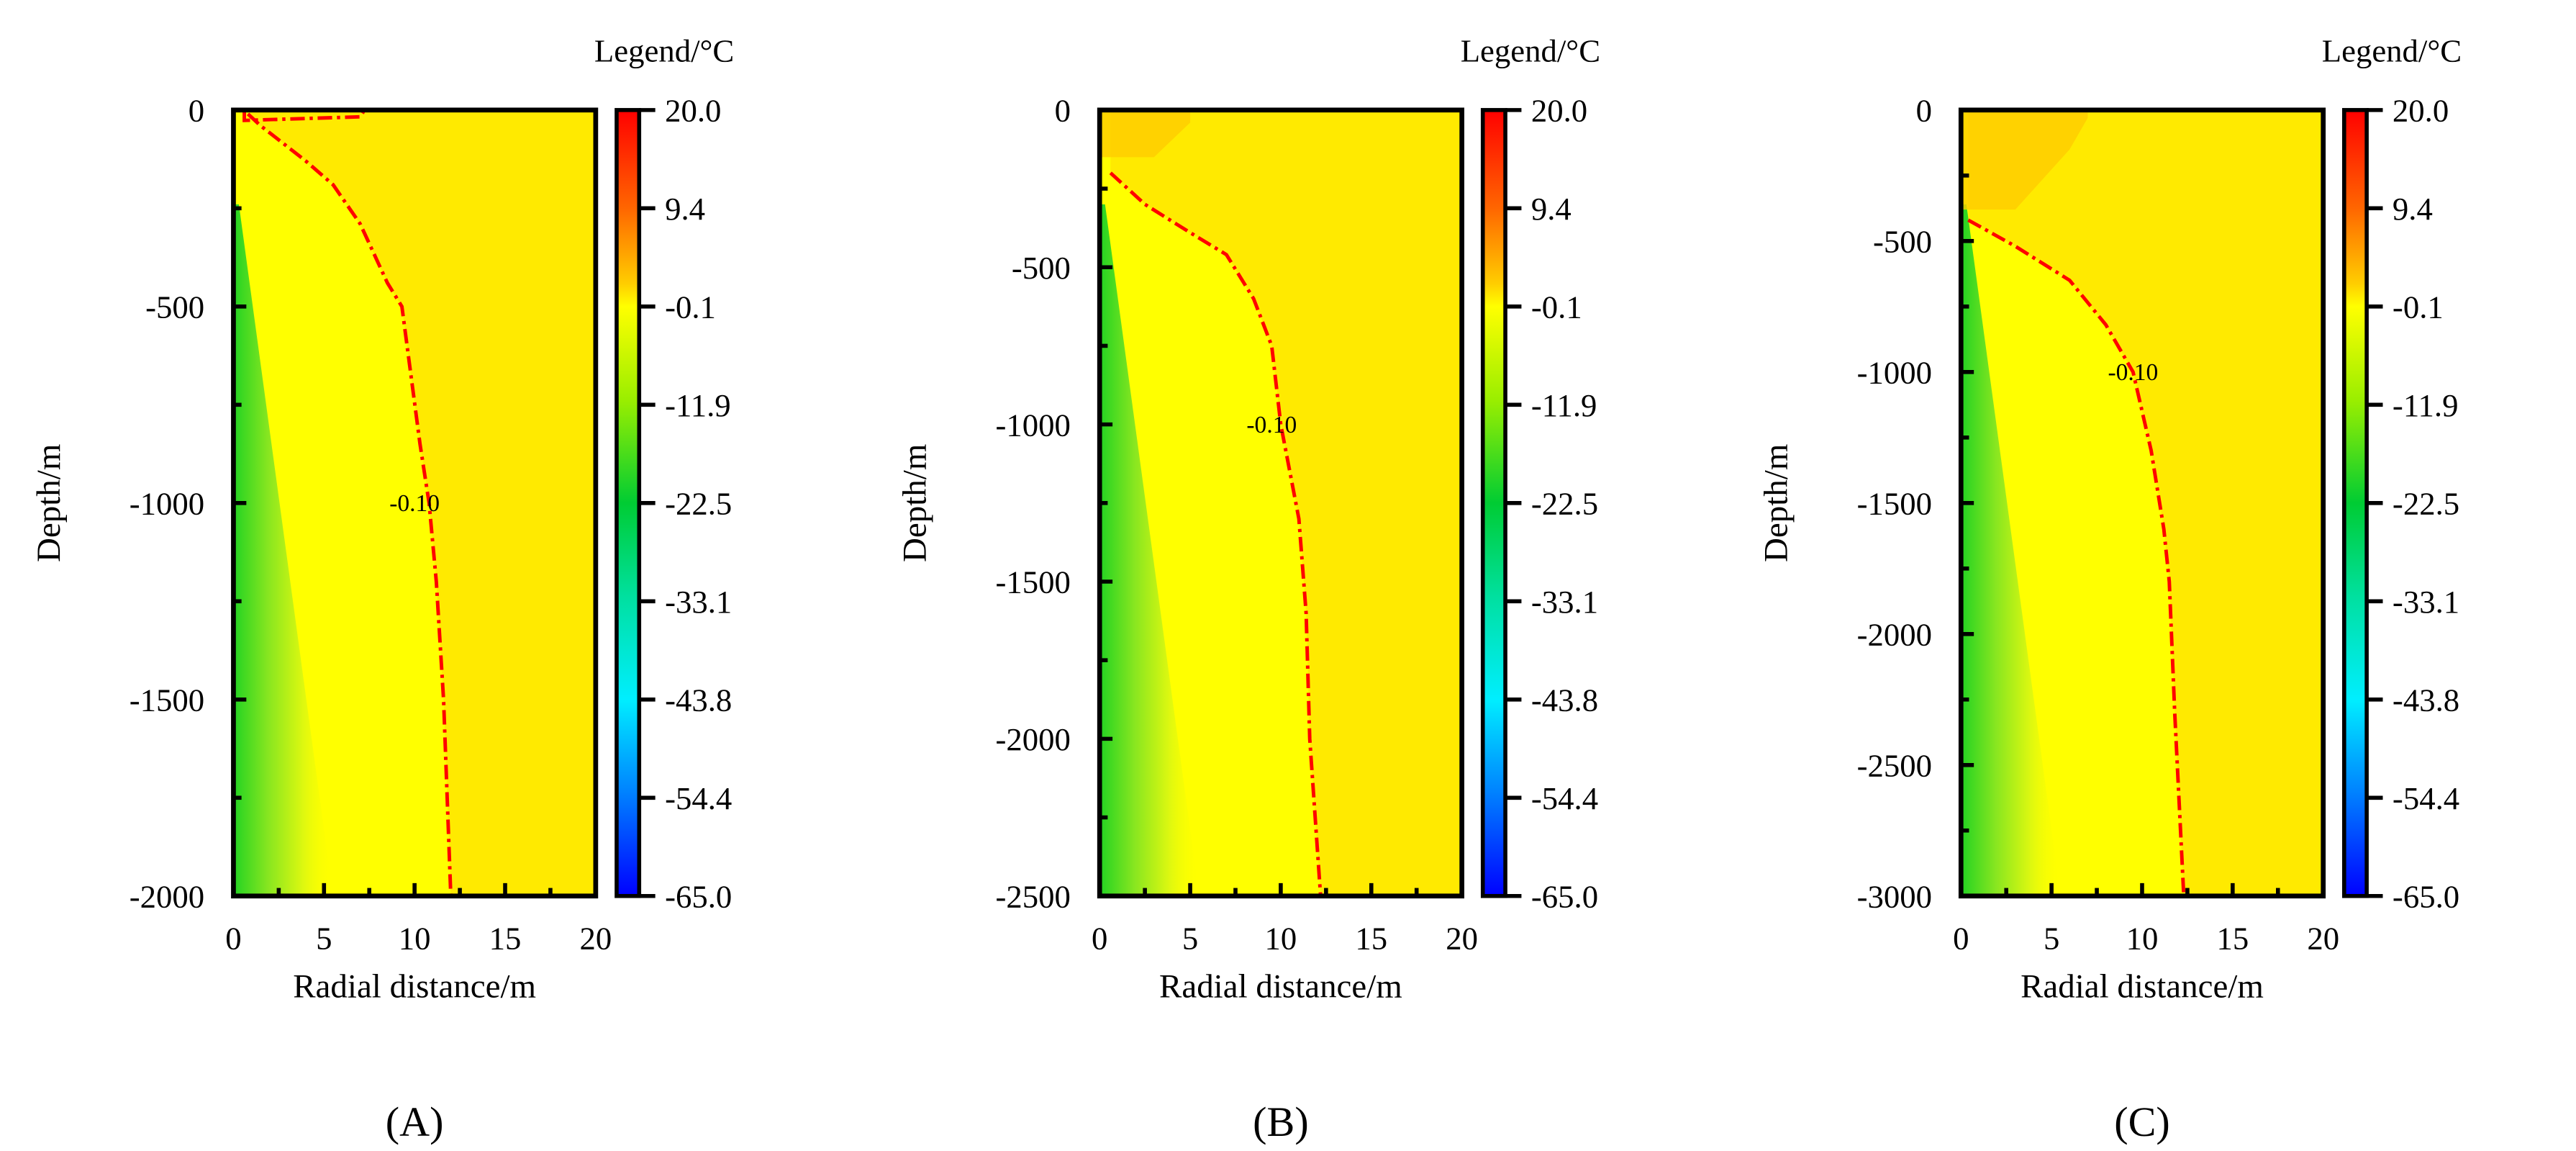 The image size is (2576, 1151). What do you see at coordinates (304, 116) in the screenshot?
I see `contour-line-top` at bounding box center [304, 116].